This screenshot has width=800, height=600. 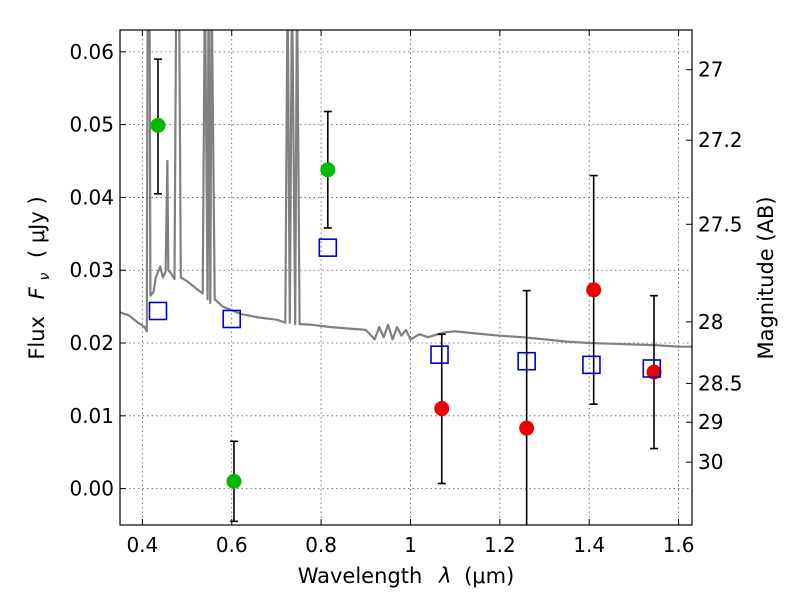 What do you see at coordinates (360, 576) in the screenshot?
I see `x-axis-label-main: Wavelength` at bounding box center [360, 576].